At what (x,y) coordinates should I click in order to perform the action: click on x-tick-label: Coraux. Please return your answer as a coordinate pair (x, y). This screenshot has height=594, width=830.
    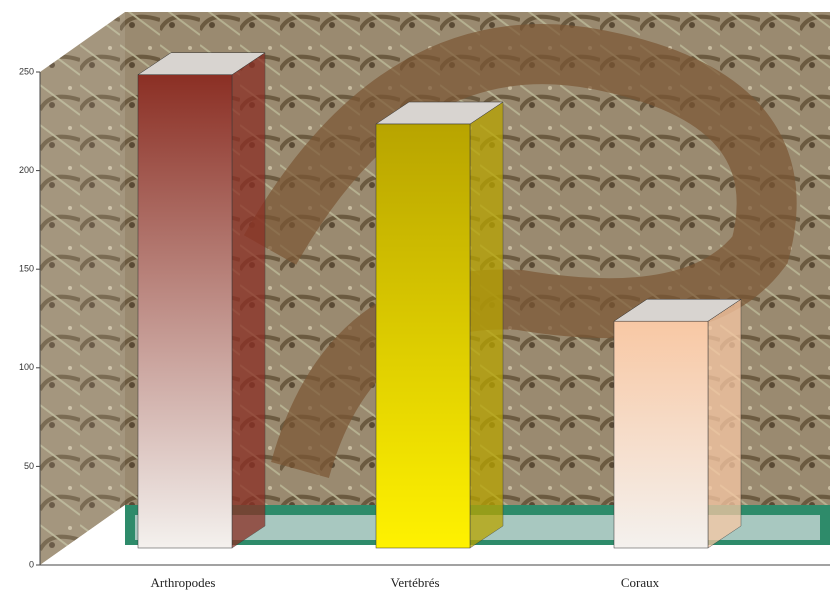
    Looking at the image, I should click on (640, 582).